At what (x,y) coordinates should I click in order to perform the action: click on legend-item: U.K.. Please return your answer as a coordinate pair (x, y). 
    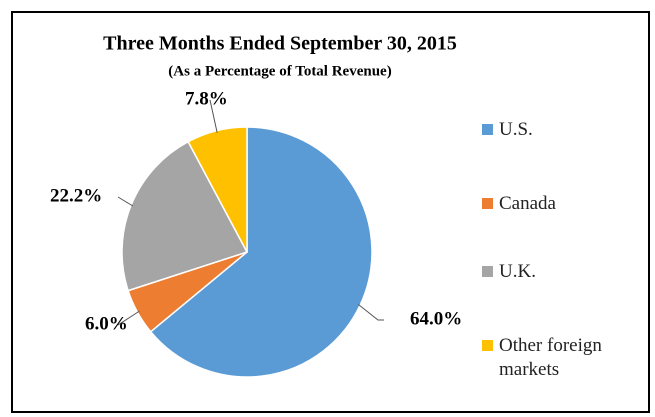
    Looking at the image, I should click on (563, 272).